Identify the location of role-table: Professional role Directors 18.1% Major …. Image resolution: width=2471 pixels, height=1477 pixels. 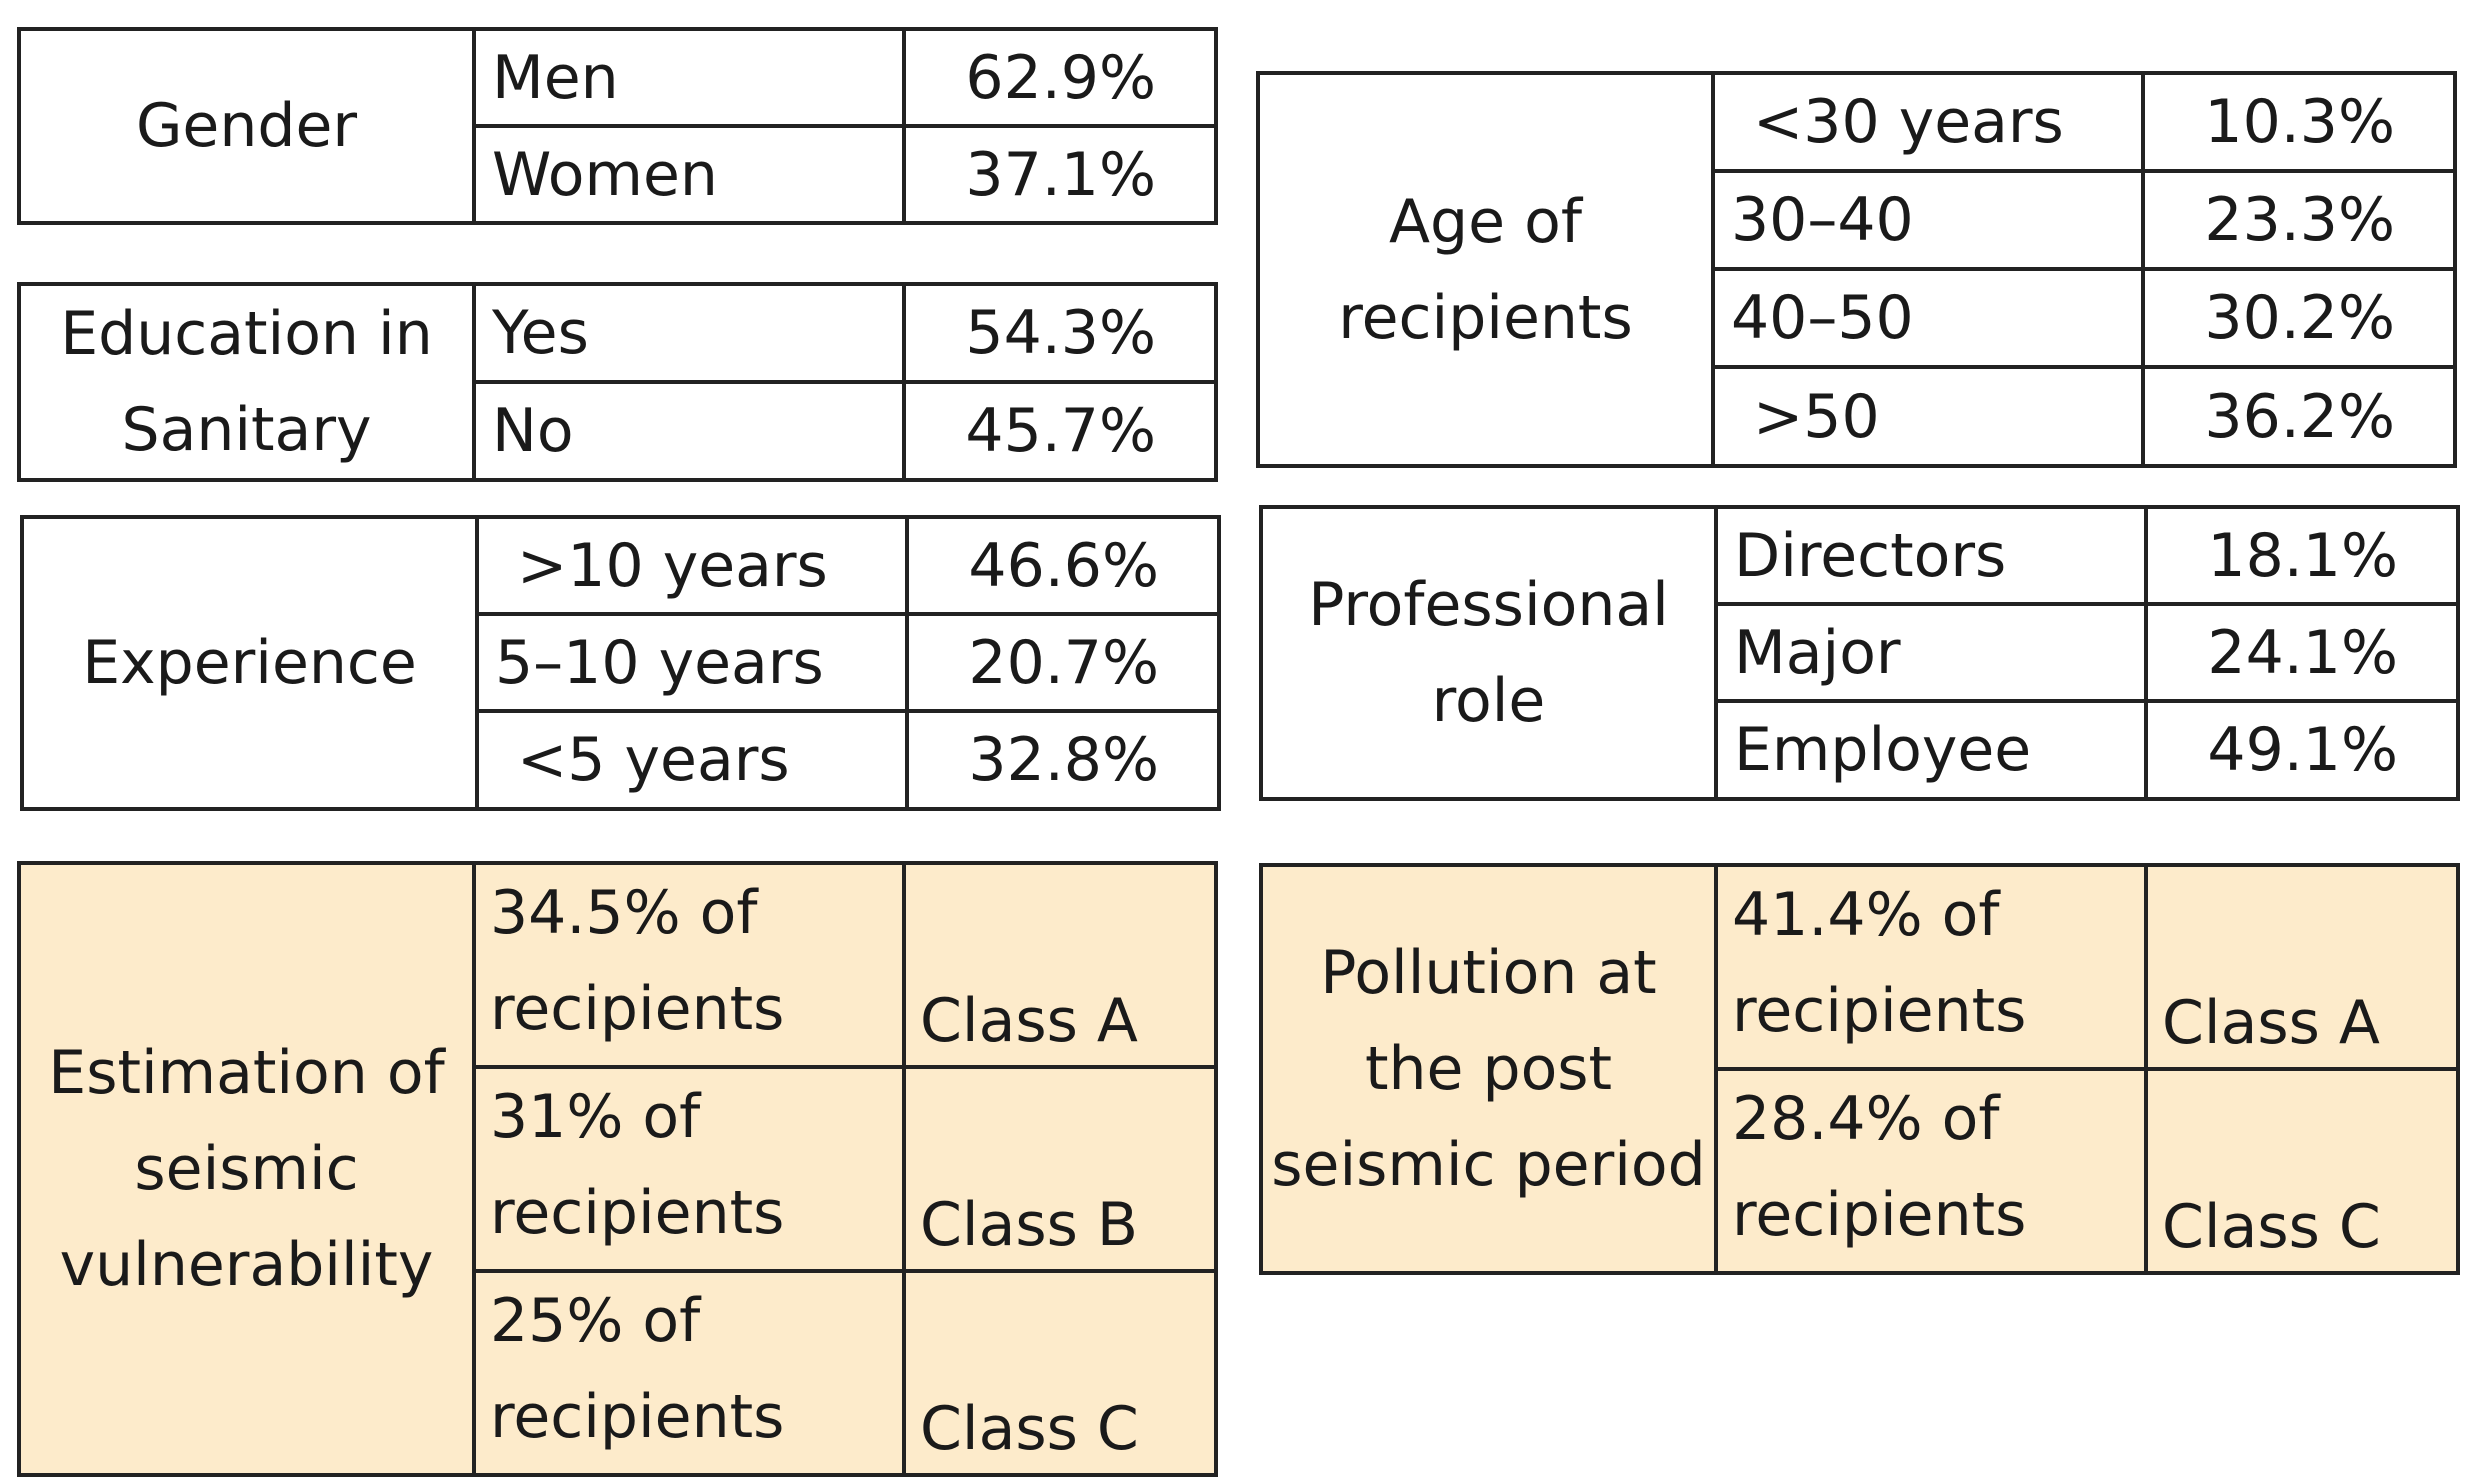
(1859, 653).